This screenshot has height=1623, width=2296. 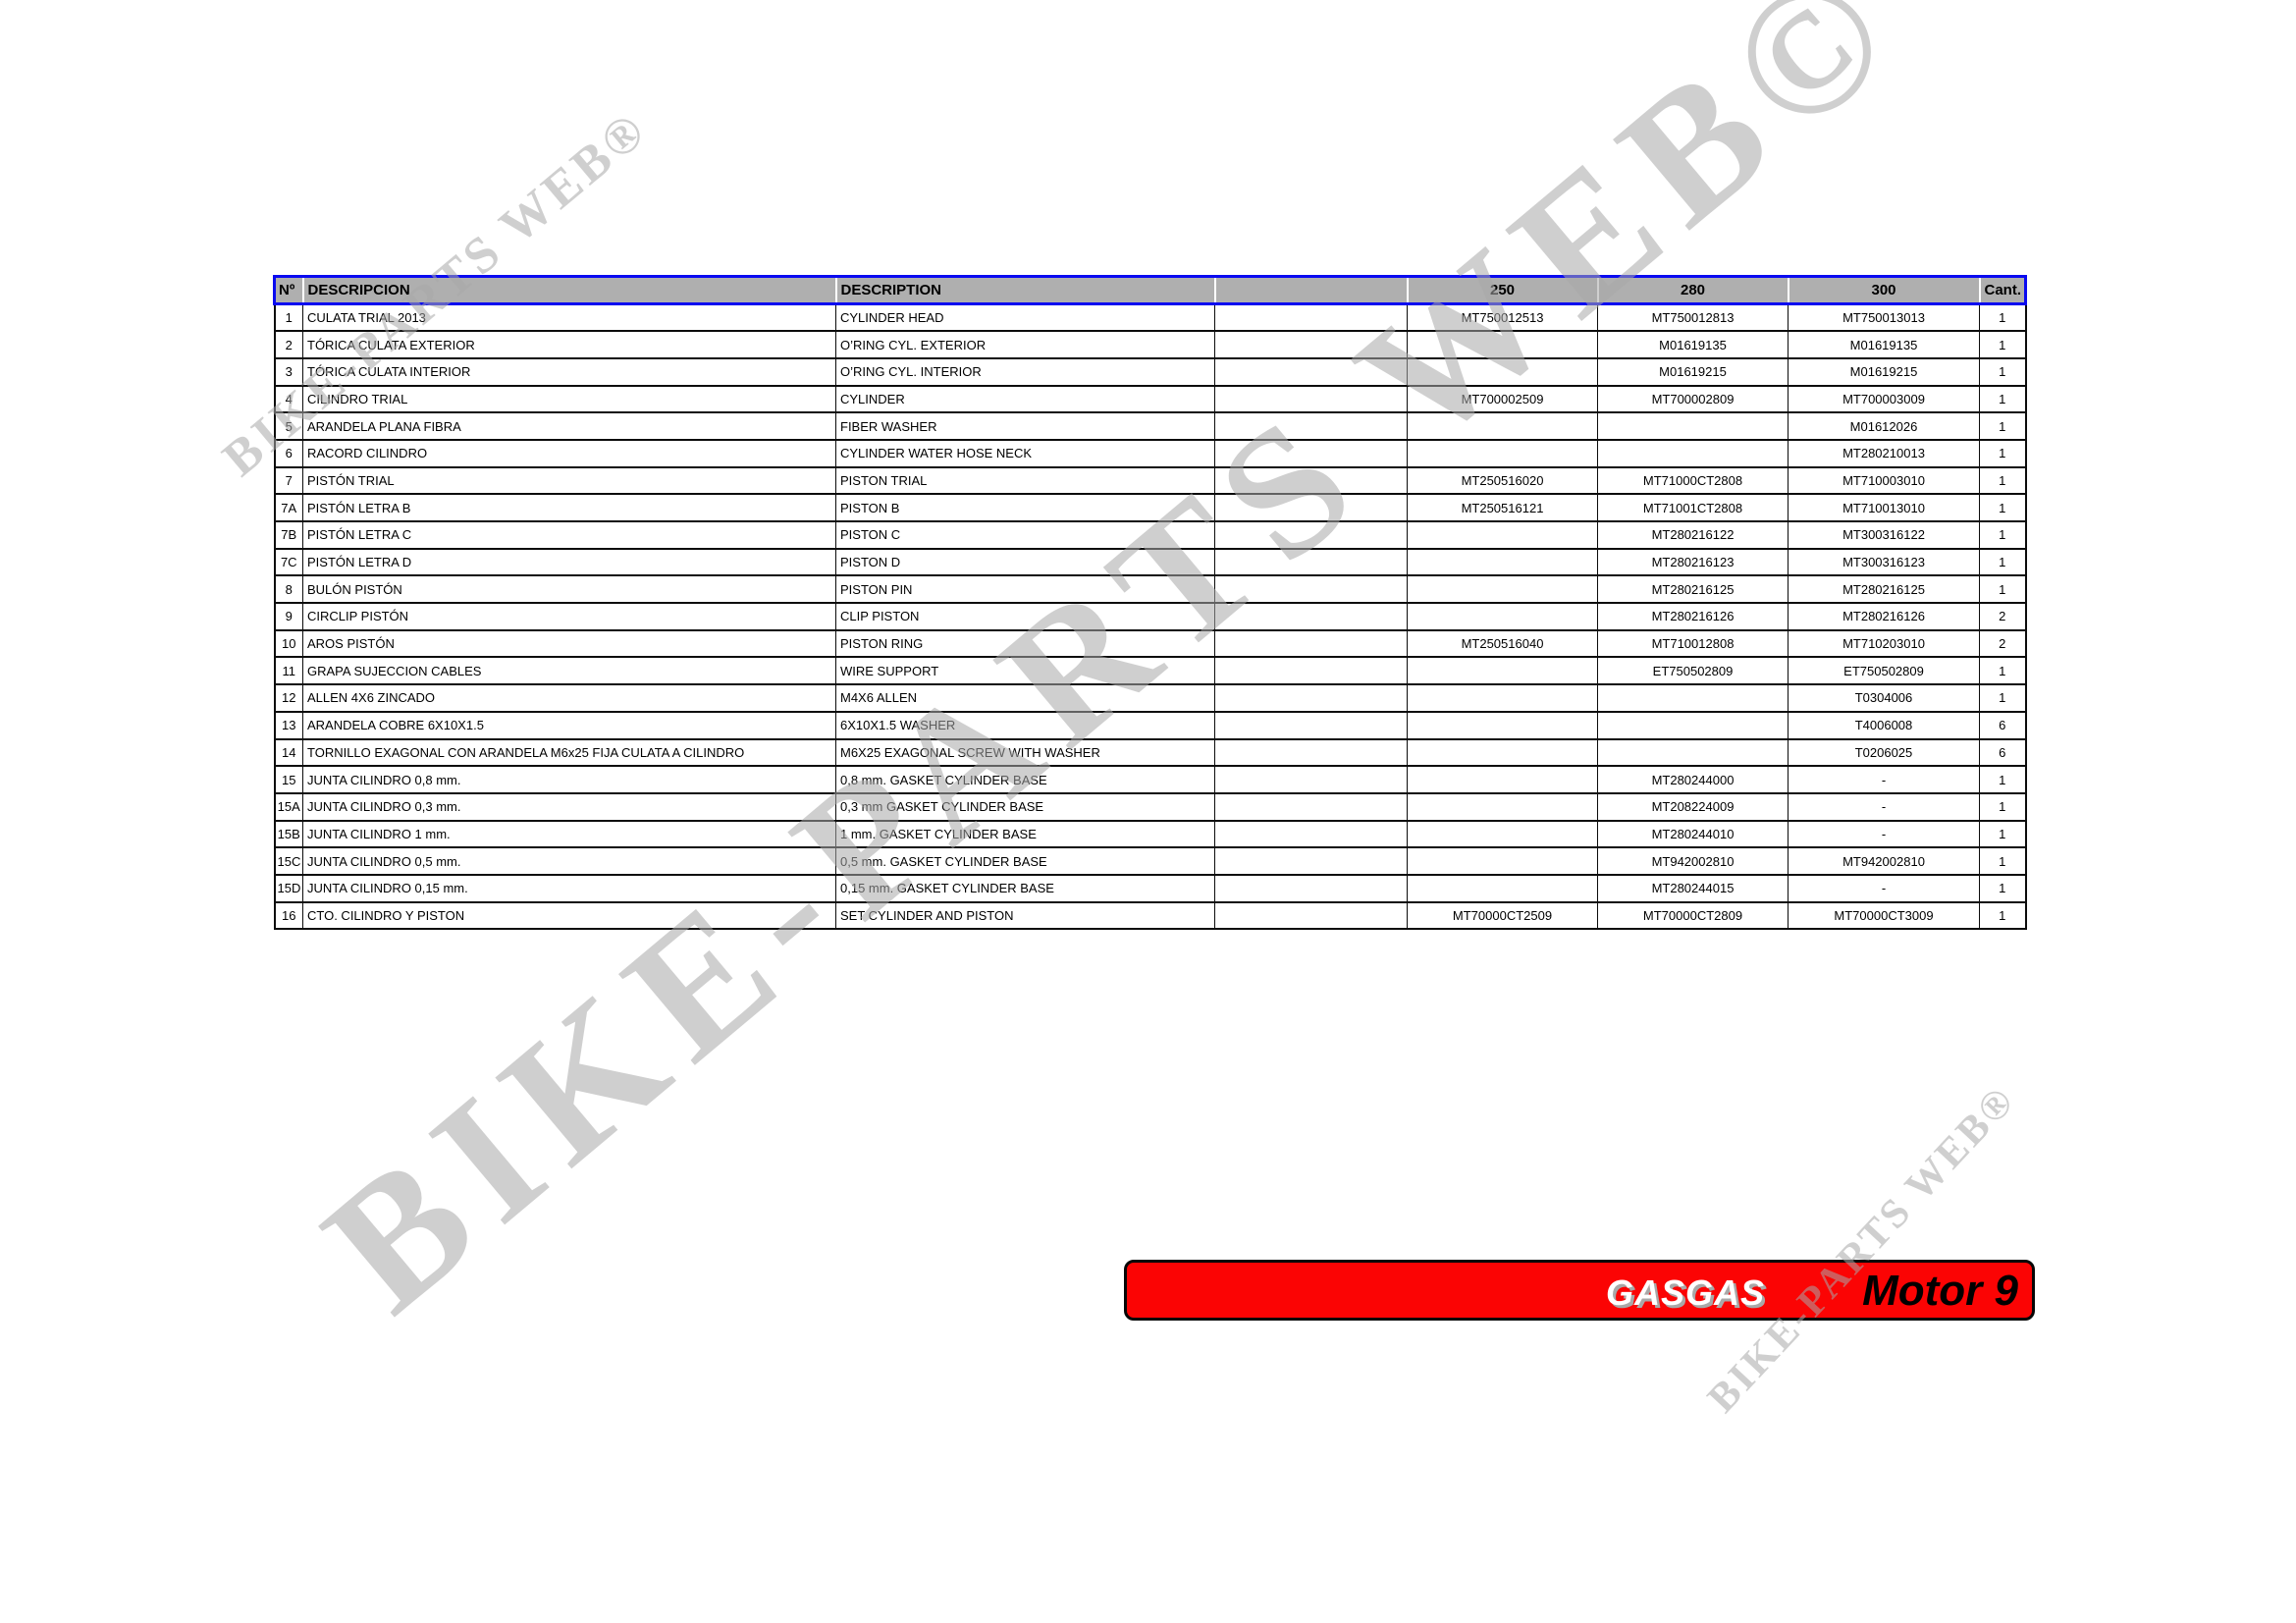 I want to click on cell-description: PISTON B, so click(x=1025, y=507).